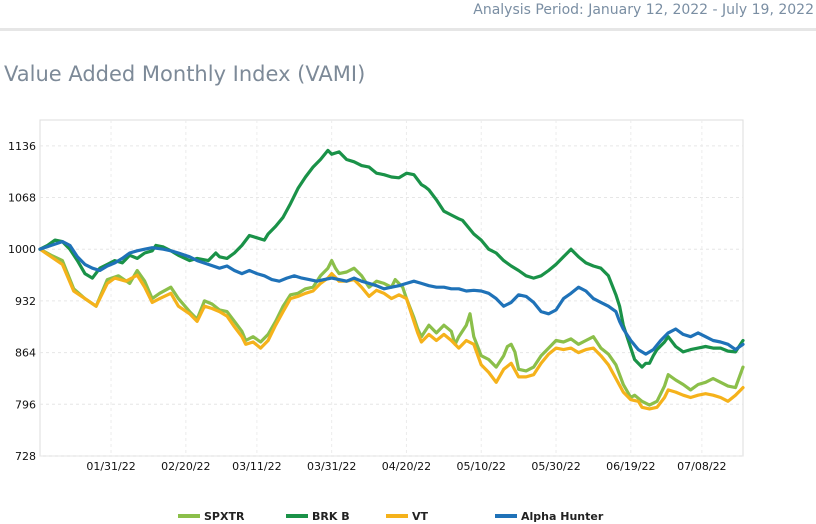  What do you see at coordinates (25, 301) in the screenshot?
I see `y-tick-label: 932` at bounding box center [25, 301].